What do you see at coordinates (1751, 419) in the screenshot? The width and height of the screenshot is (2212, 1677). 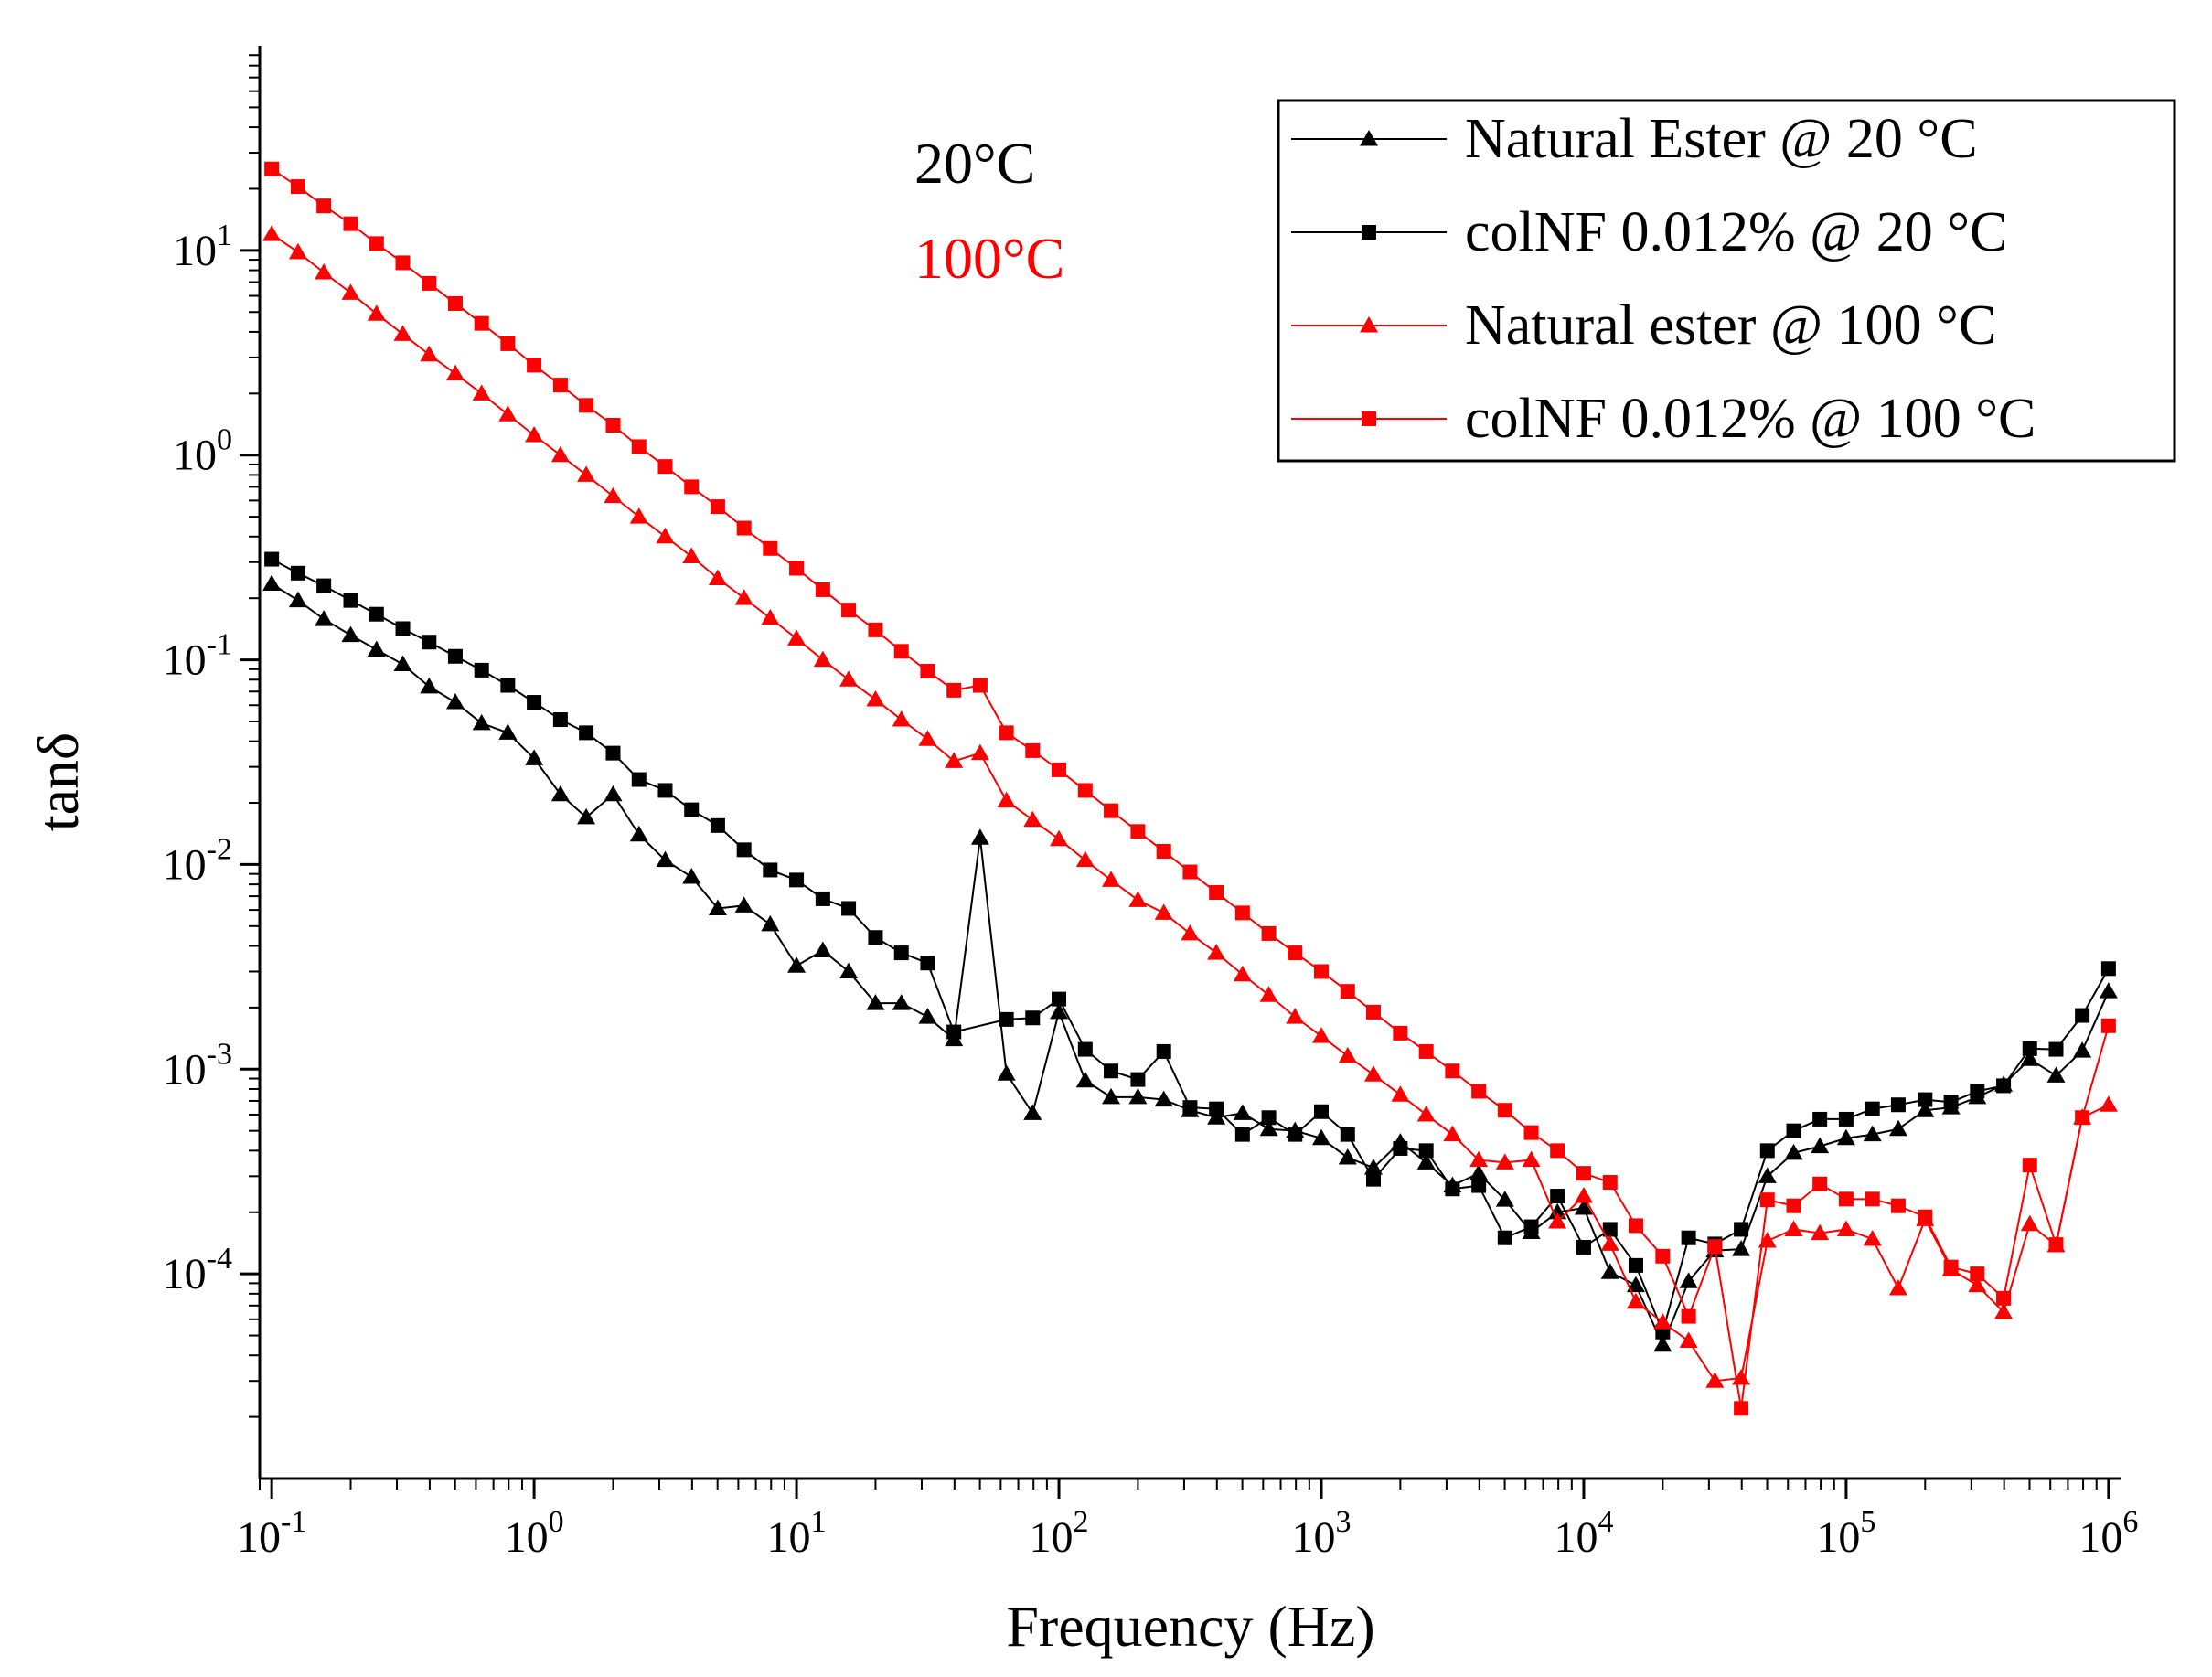 I see `legend-label: colNF 0.012% @ 100 °C` at bounding box center [1751, 419].